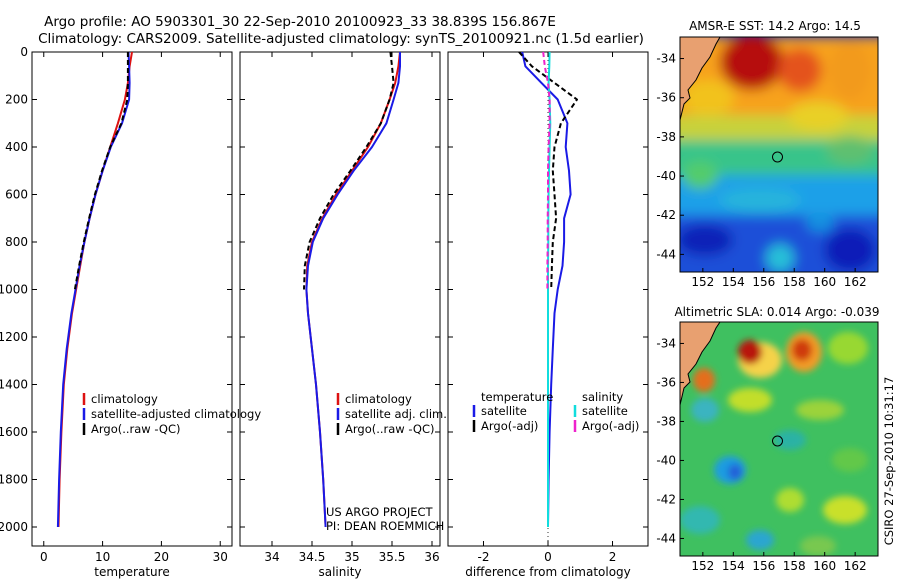 This screenshot has height=580, width=900. I want to click on x-tick-label: 34.5, so click(312, 557).